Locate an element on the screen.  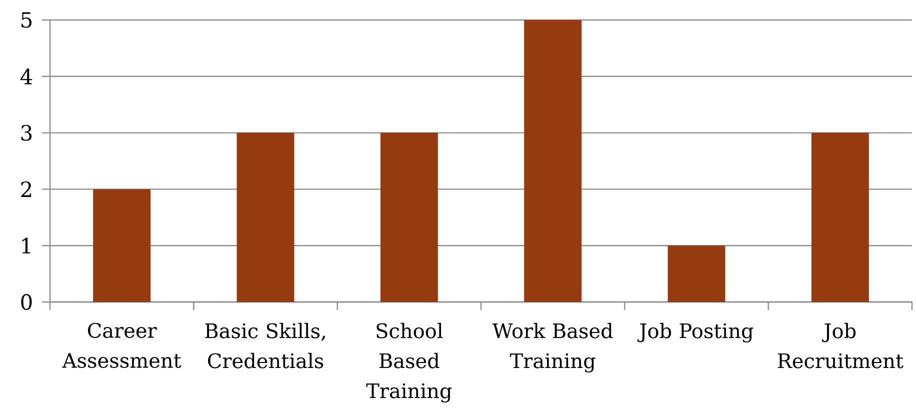
x-tick-label: School Based Training is located at coordinates (409, 362).